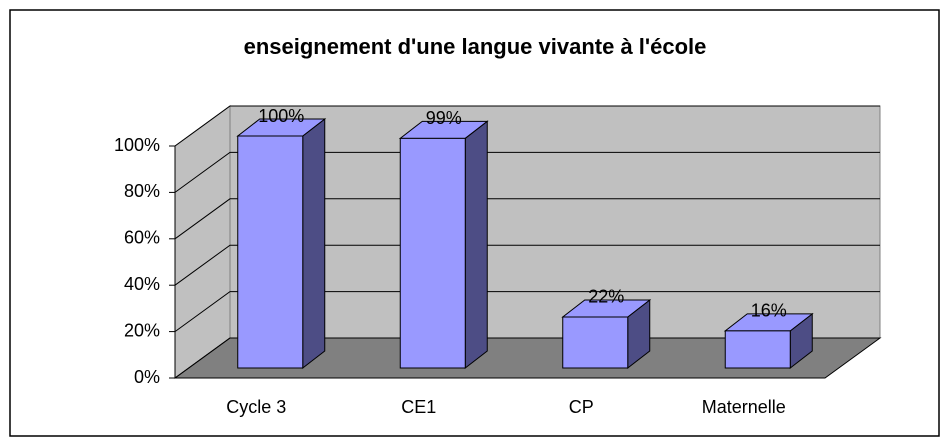 This screenshot has width=949, height=447. Describe the element at coordinates (769, 311) in the screenshot. I see `data-label: 16%` at that location.